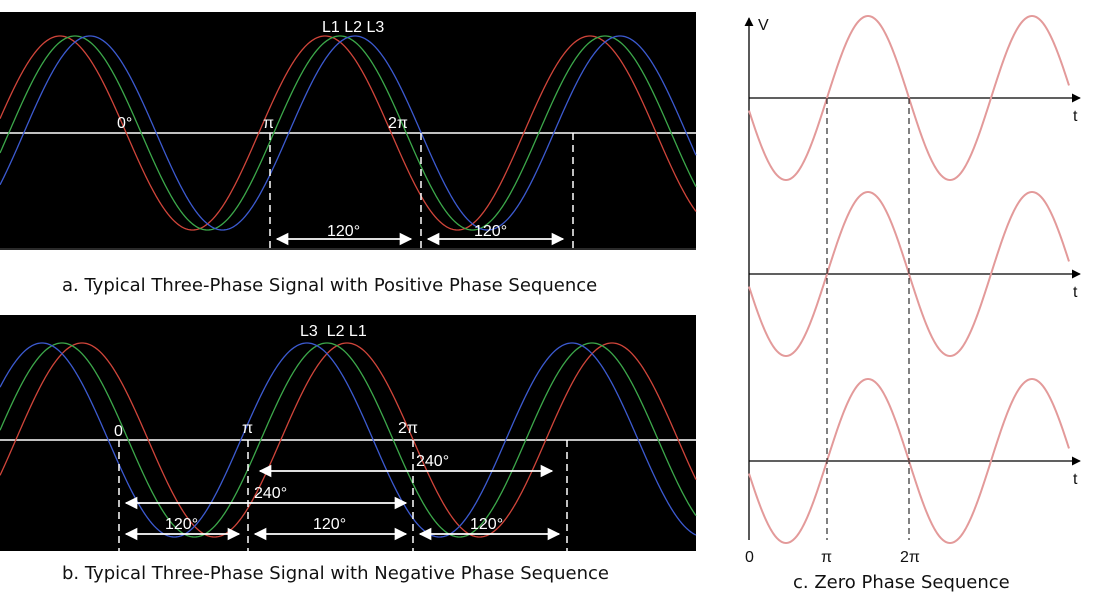 The image size is (1104, 608). I want to click on panel-b-phase-labels: L3 L2 L1, so click(333, 331).